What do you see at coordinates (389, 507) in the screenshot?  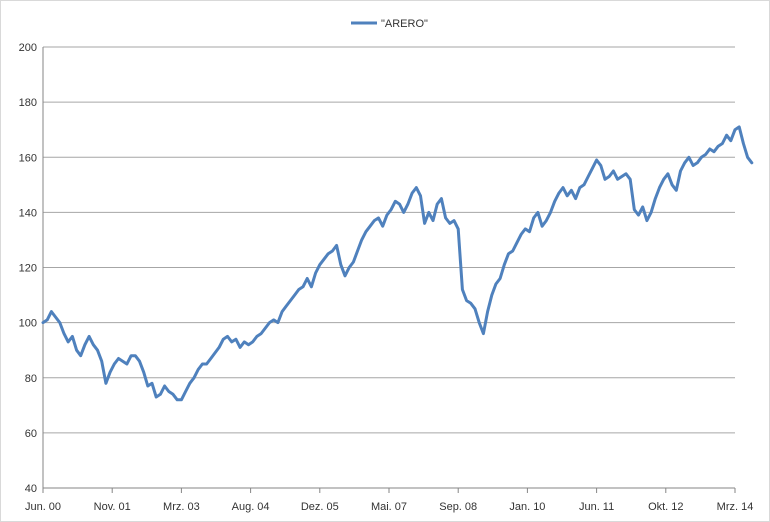 I see `x-tick-label: Mai. 07` at bounding box center [389, 507].